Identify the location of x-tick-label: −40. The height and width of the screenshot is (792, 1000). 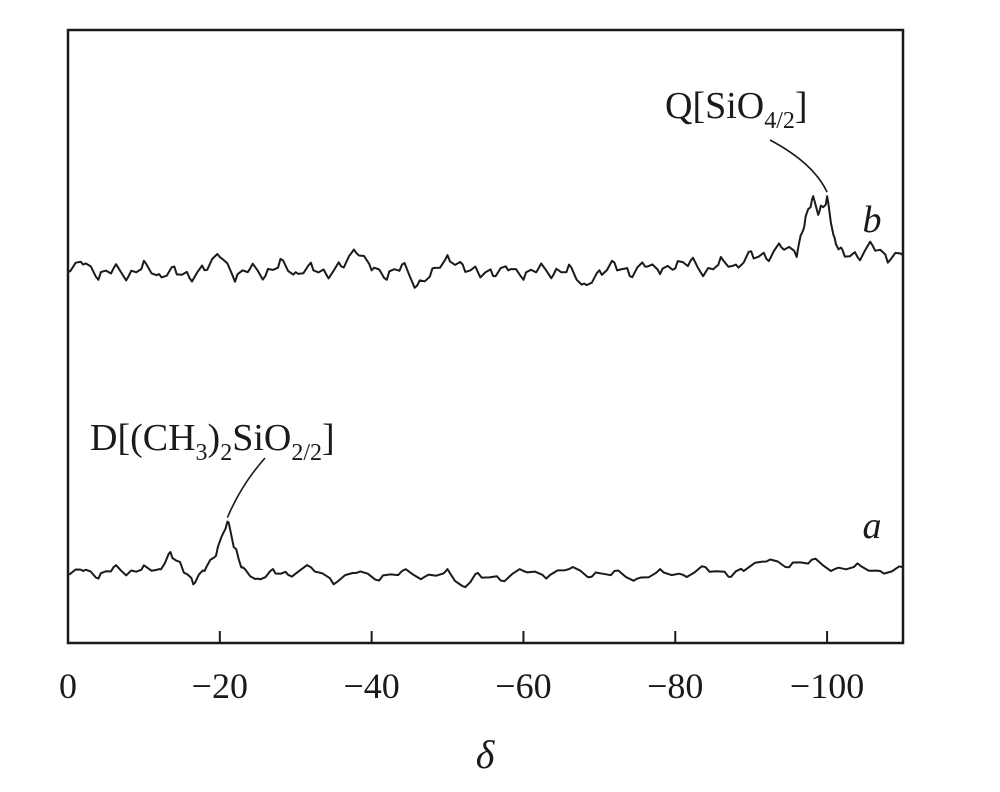
(371, 686).